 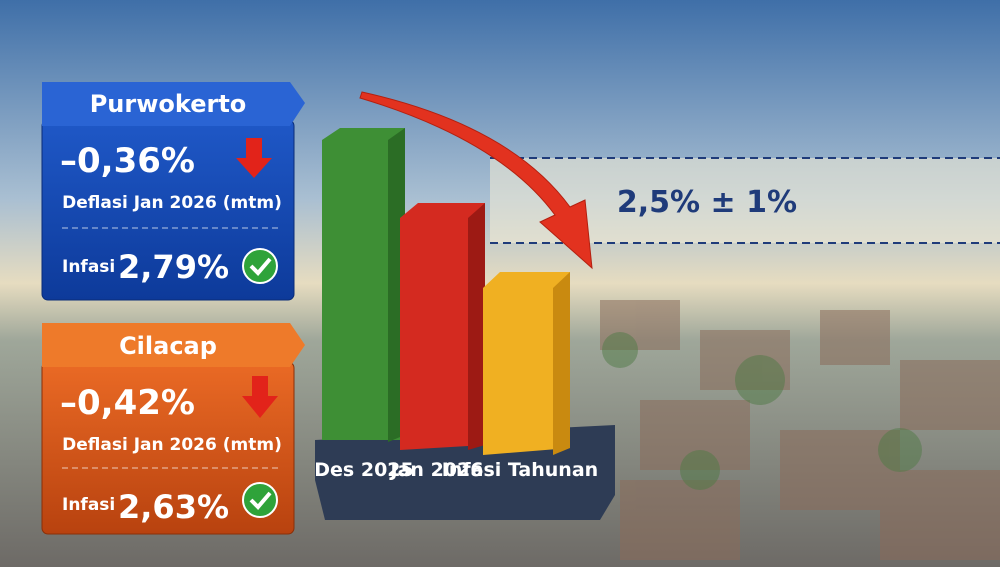 What do you see at coordinates (476, 180) in the screenshot?
I see `trend-arrow` at bounding box center [476, 180].